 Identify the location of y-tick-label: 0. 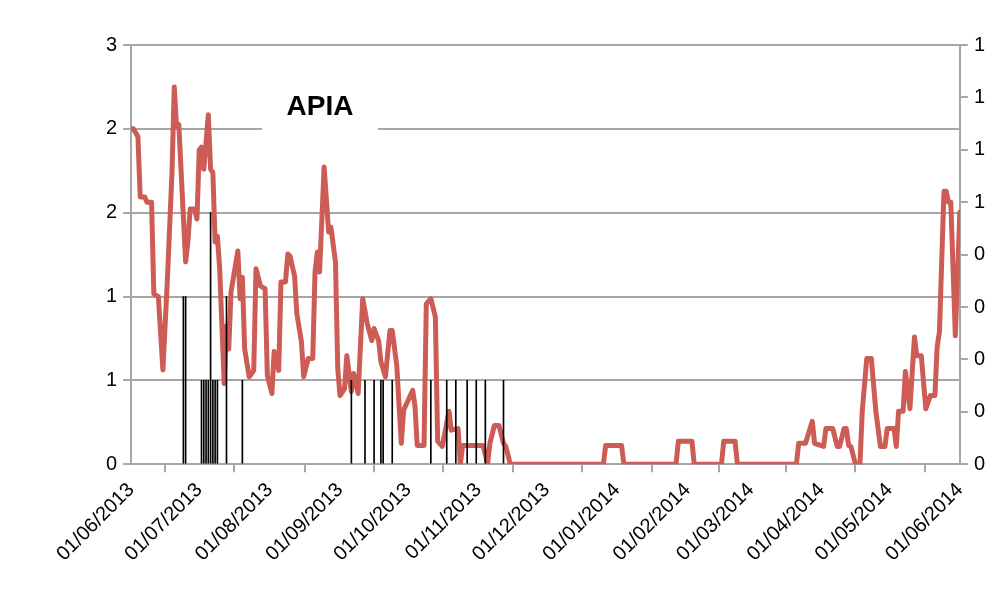
(112, 462).